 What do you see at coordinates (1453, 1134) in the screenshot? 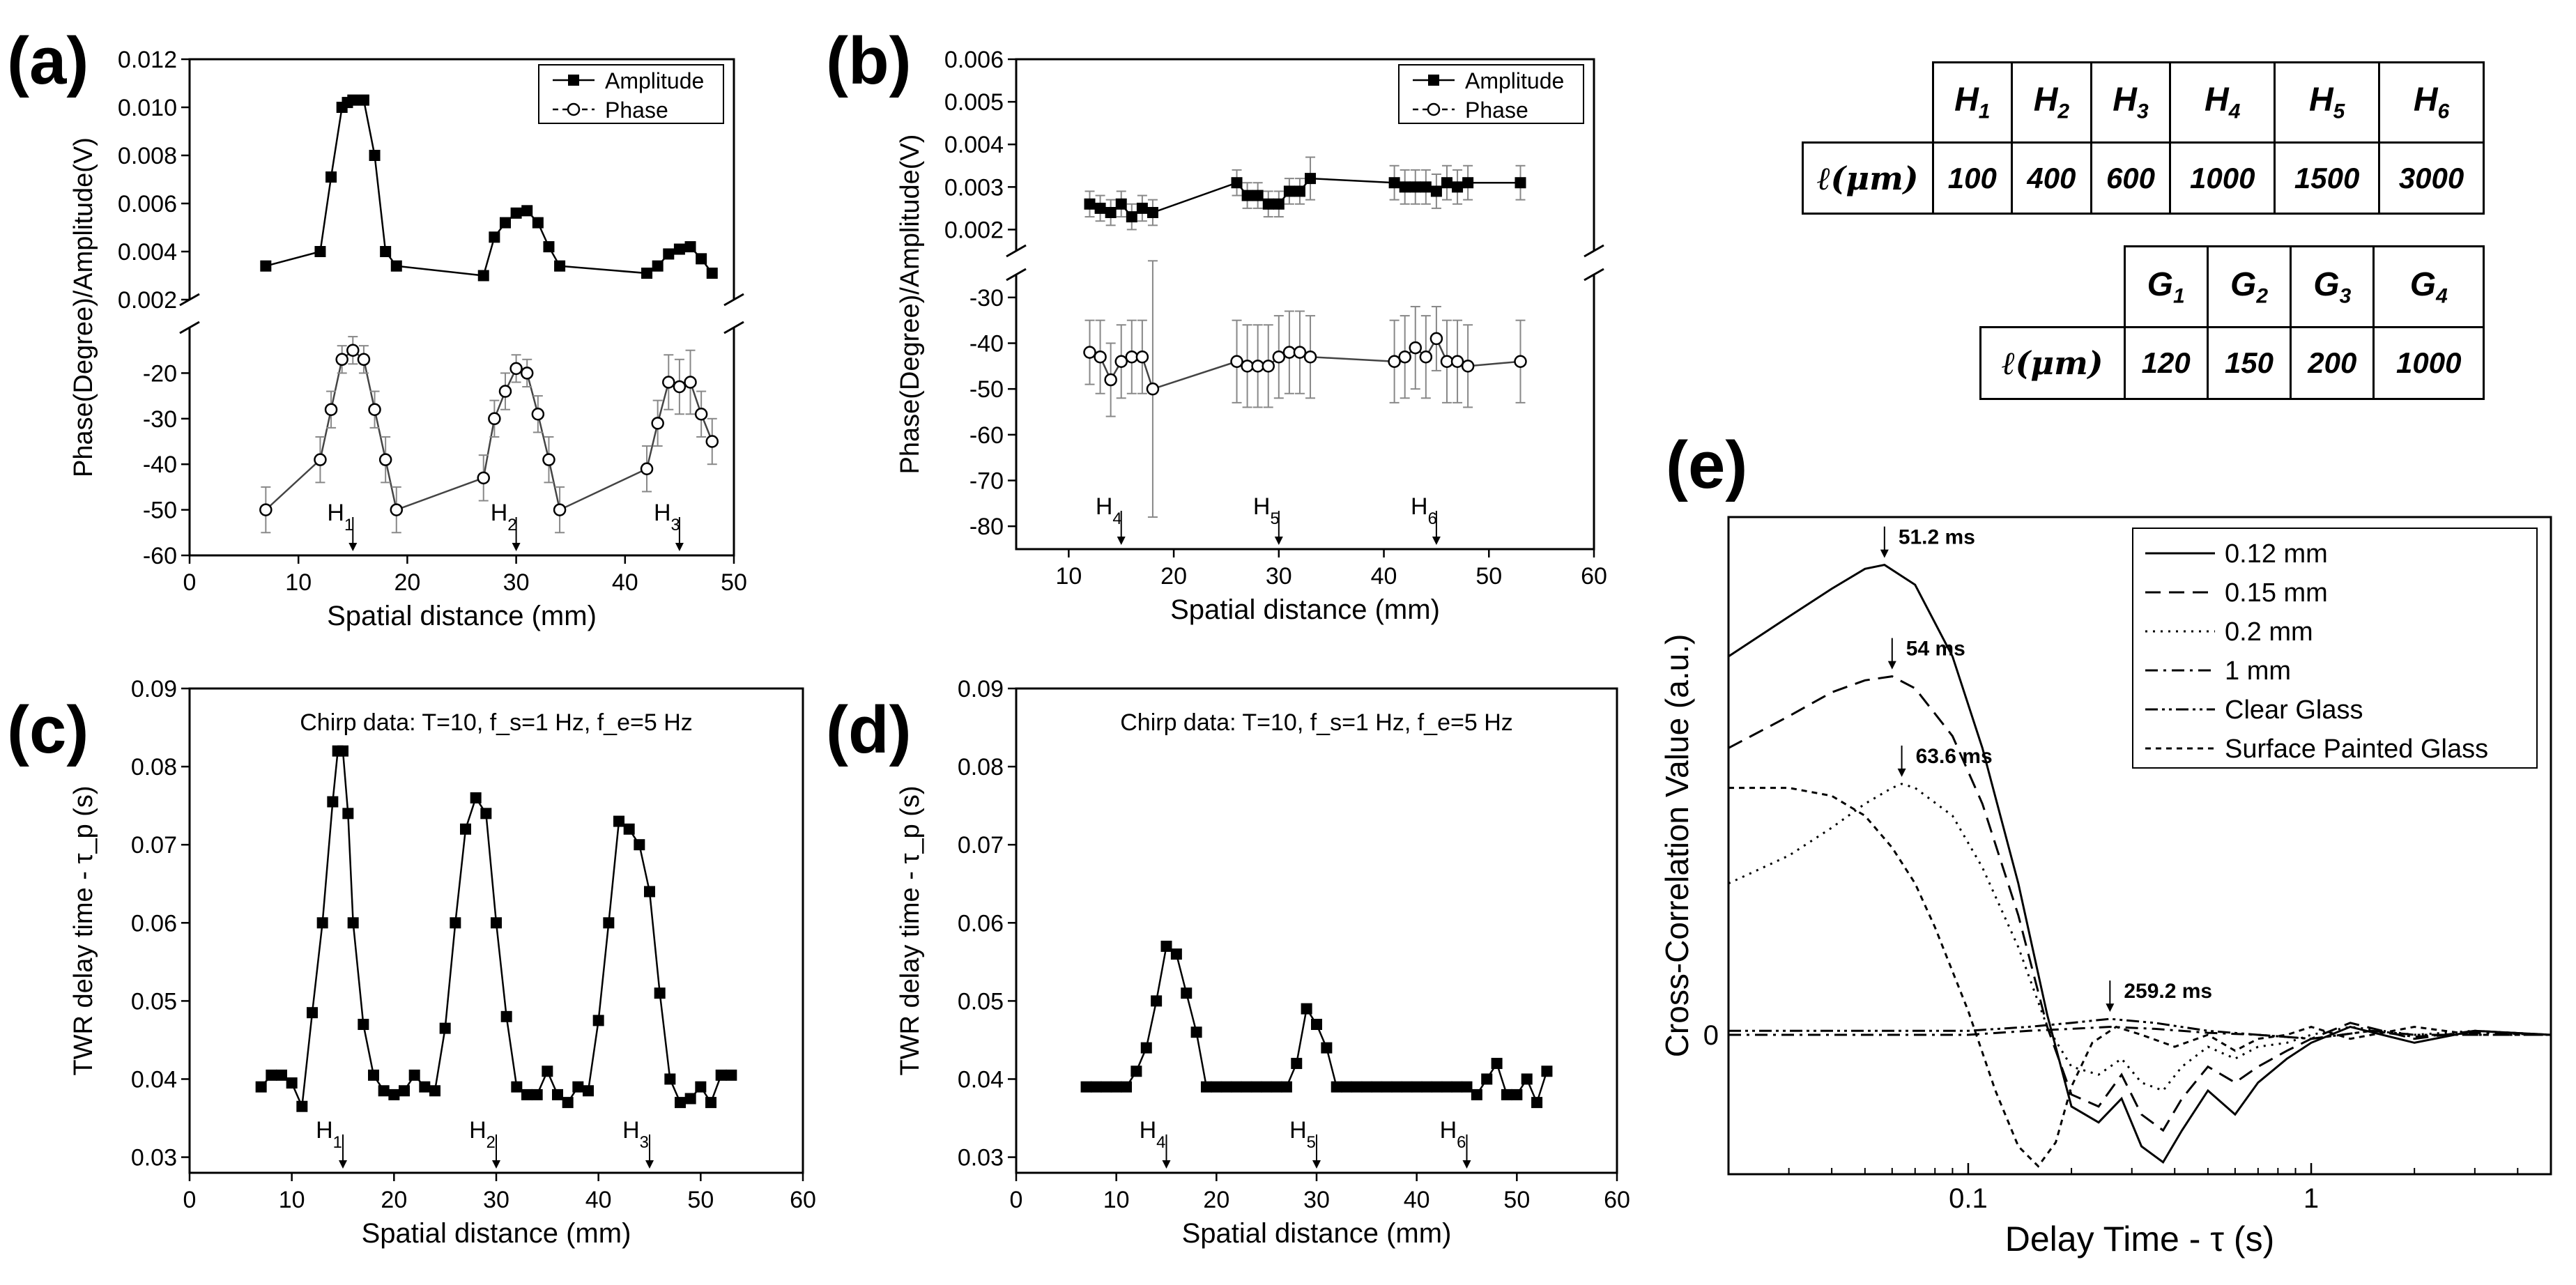
I see `annotation-label: H6` at bounding box center [1453, 1134].